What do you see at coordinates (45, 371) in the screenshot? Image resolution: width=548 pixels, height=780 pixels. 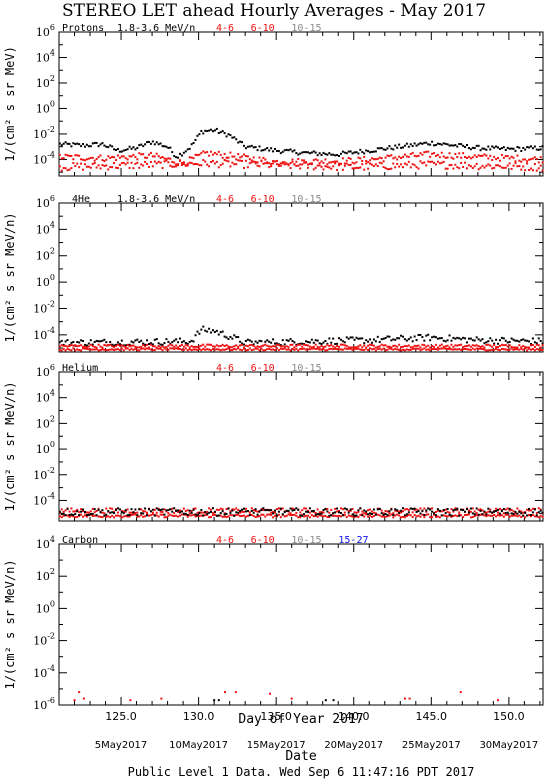 I see `y-tick-label: 10⁶` at bounding box center [45, 371].